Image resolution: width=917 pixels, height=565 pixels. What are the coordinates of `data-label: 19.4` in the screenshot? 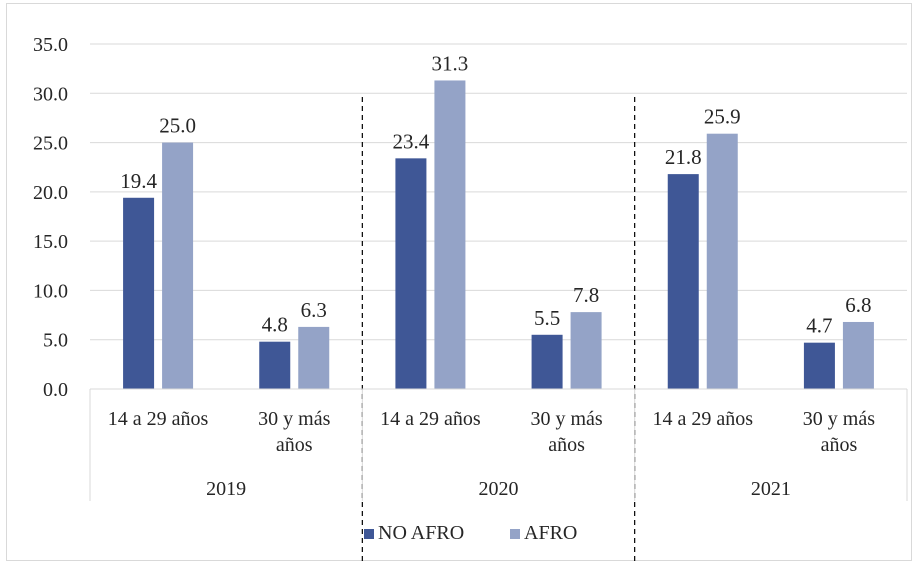 It's located at (138, 181).